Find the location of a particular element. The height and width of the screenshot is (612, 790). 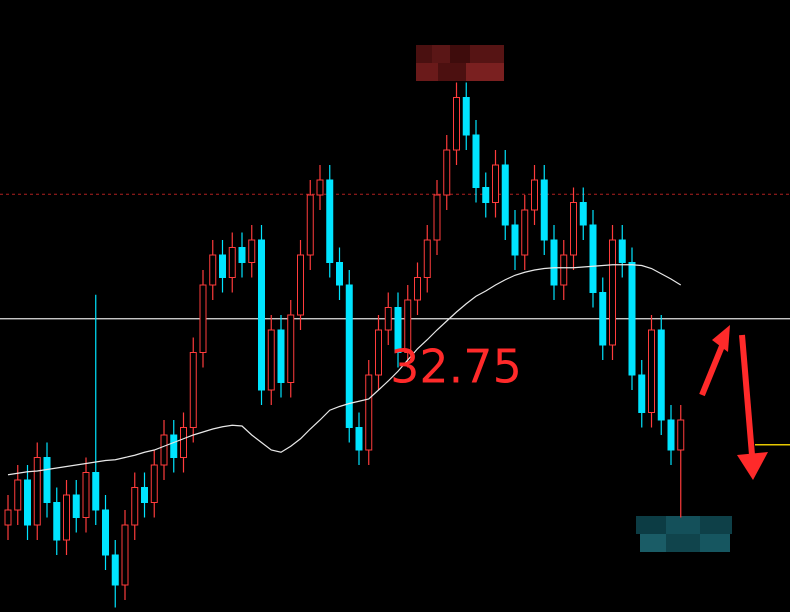

level-annotation: 32.75 is located at coordinates (456, 367).